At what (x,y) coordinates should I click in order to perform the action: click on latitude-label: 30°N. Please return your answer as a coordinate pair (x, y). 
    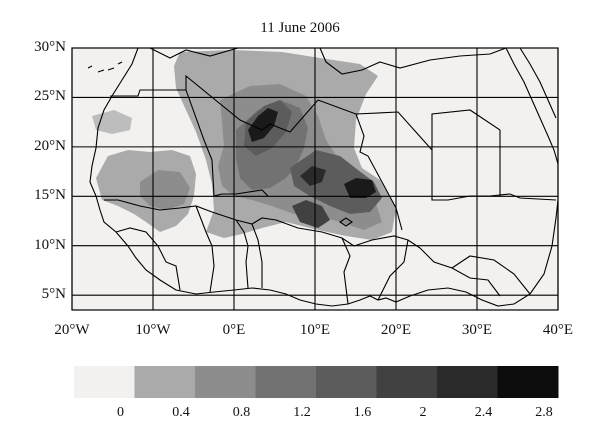
    Looking at the image, I should click on (50, 47).